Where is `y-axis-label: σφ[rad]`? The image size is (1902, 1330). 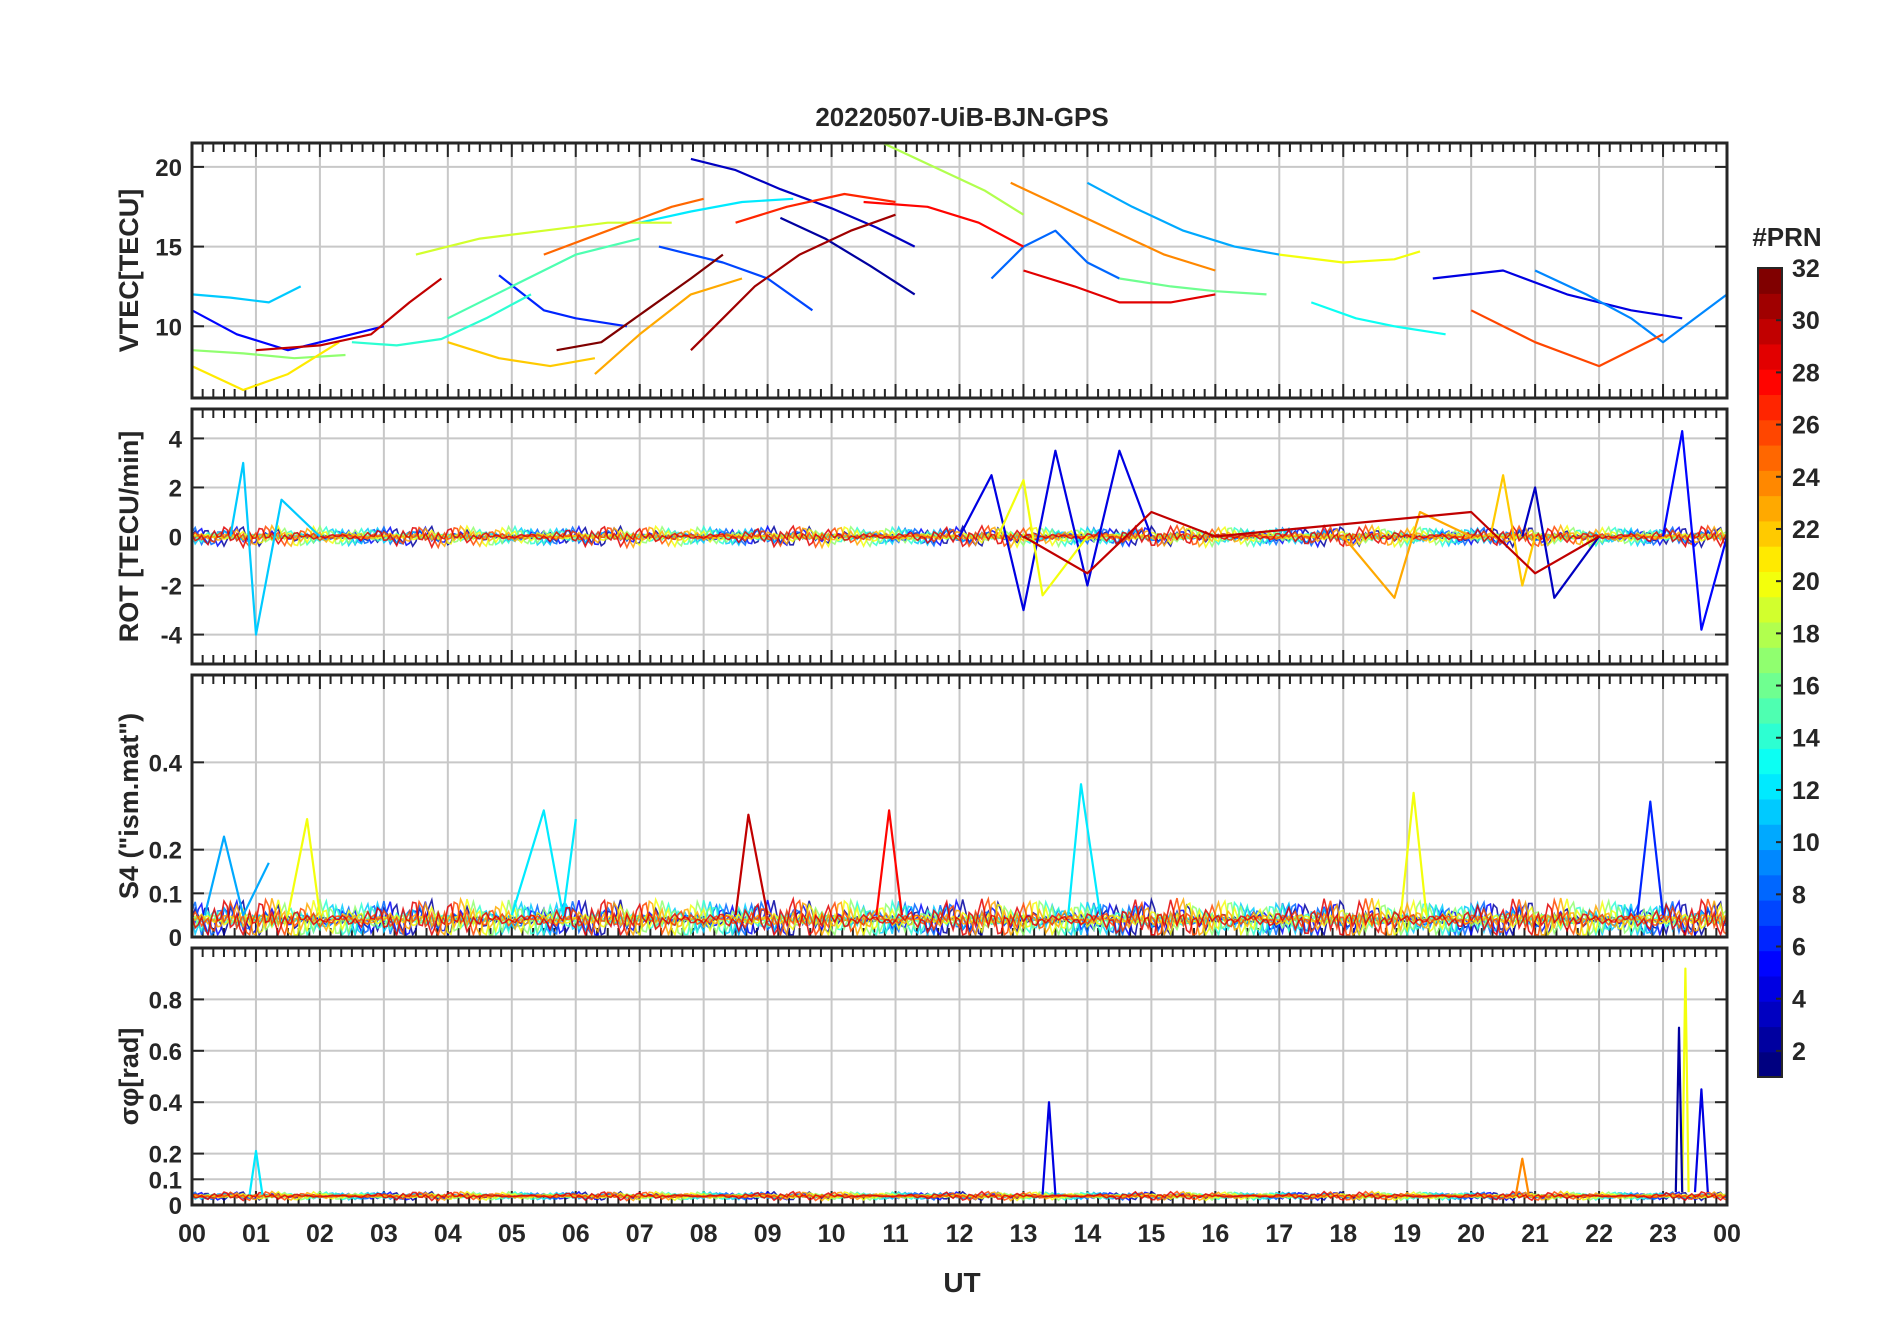 y-axis-label: σφ[rad] is located at coordinates (129, 1077).